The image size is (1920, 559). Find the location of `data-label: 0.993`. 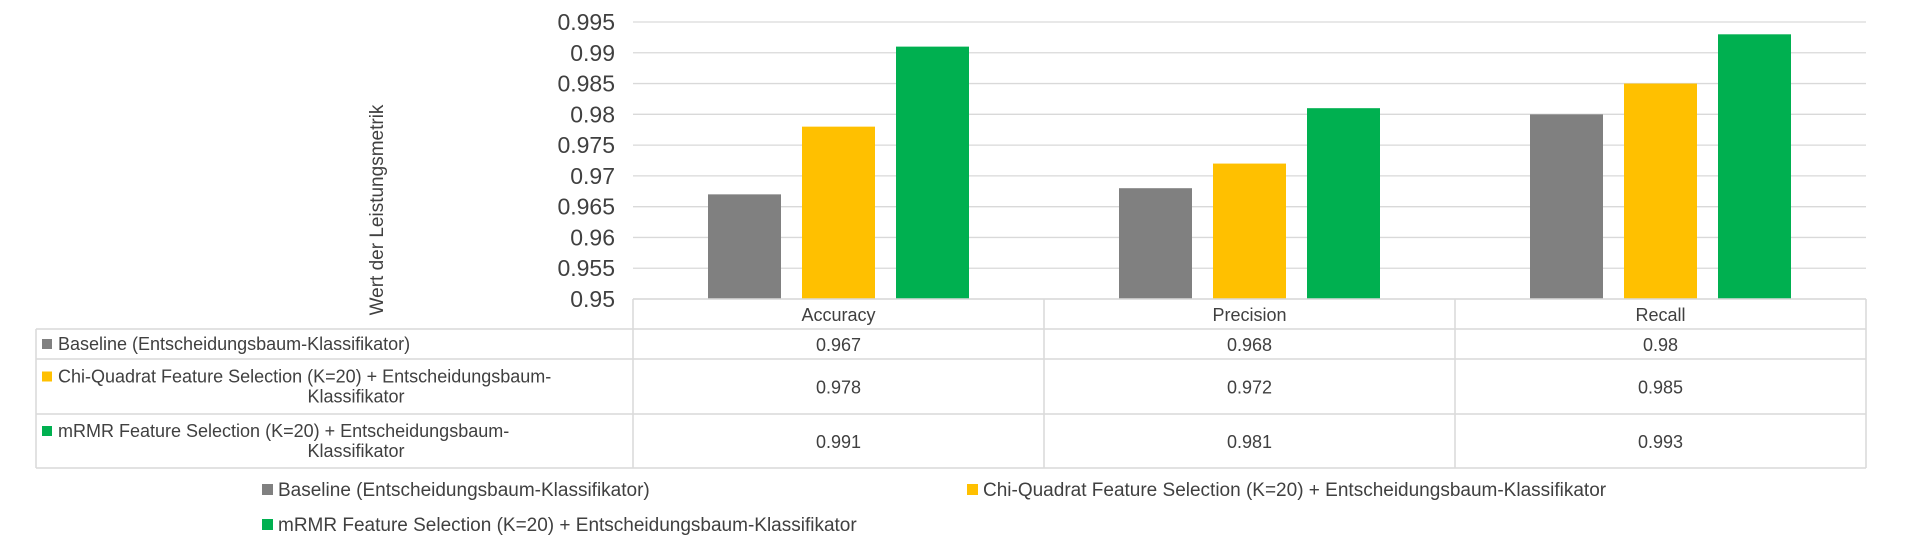

data-label: 0.993 is located at coordinates (1660, 442).